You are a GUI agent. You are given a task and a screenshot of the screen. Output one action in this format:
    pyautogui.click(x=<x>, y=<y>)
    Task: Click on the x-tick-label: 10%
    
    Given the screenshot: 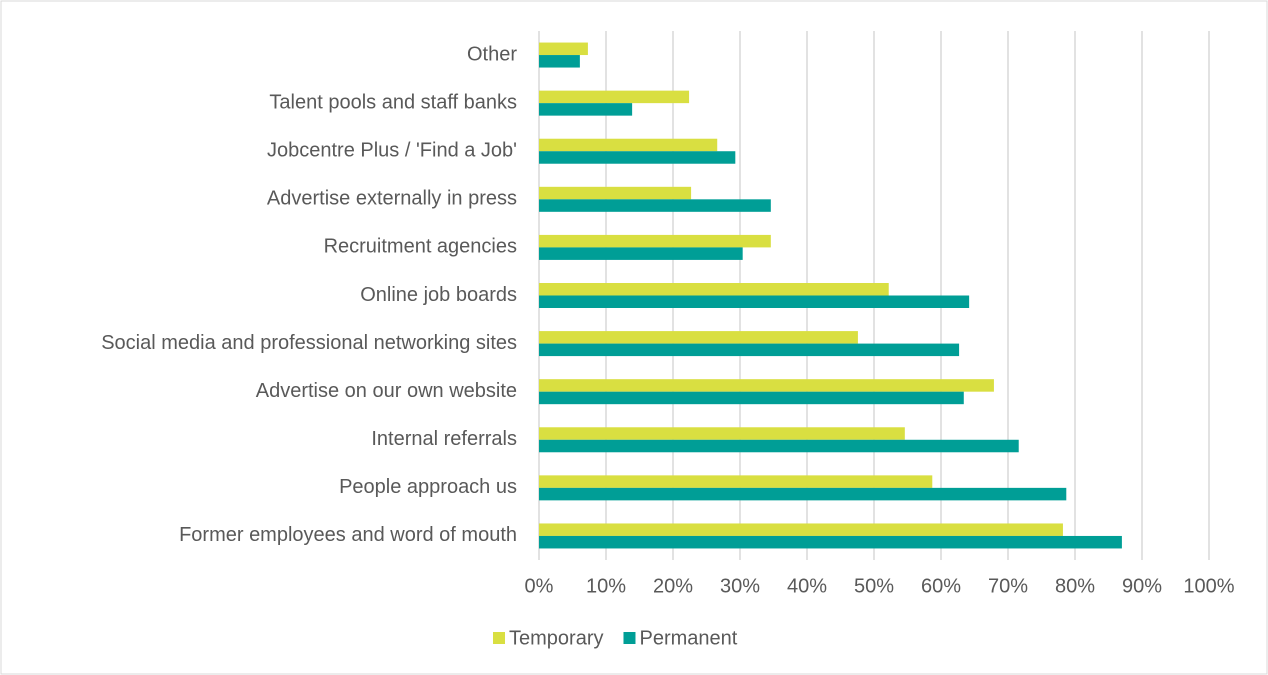 What is the action you would take?
    pyautogui.click(x=606, y=586)
    